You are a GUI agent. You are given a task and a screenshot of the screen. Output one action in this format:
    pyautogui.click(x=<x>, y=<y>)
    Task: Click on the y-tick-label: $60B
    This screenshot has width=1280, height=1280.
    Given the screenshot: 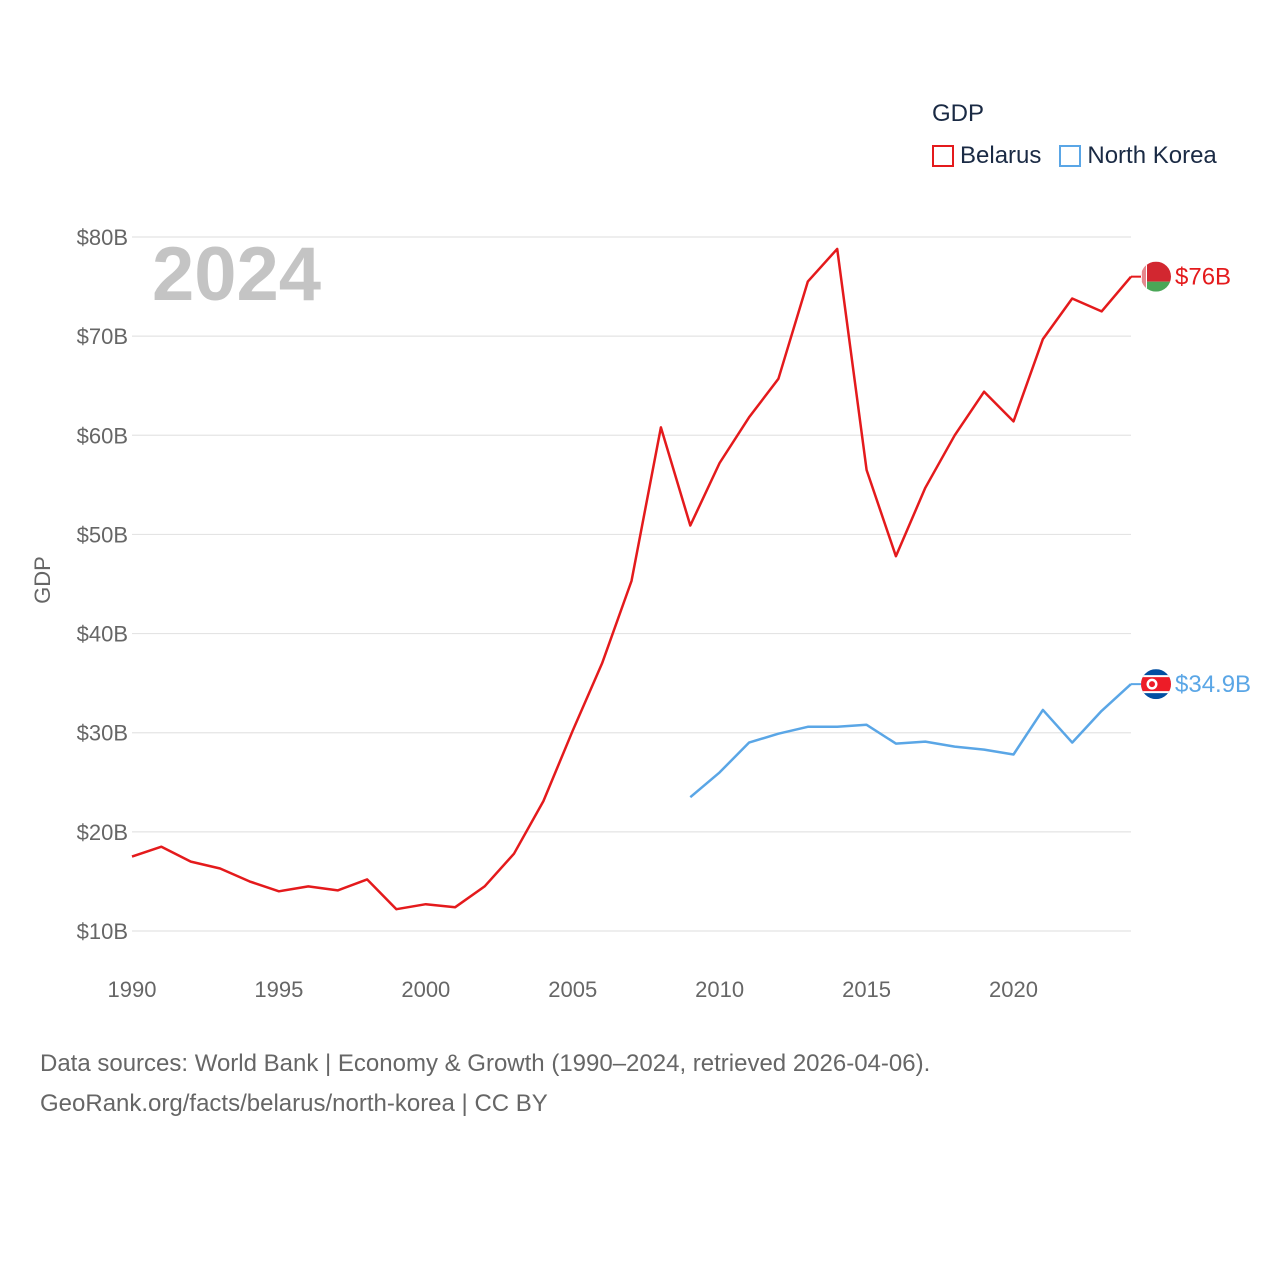 What is the action you would take?
    pyautogui.click(x=102, y=435)
    